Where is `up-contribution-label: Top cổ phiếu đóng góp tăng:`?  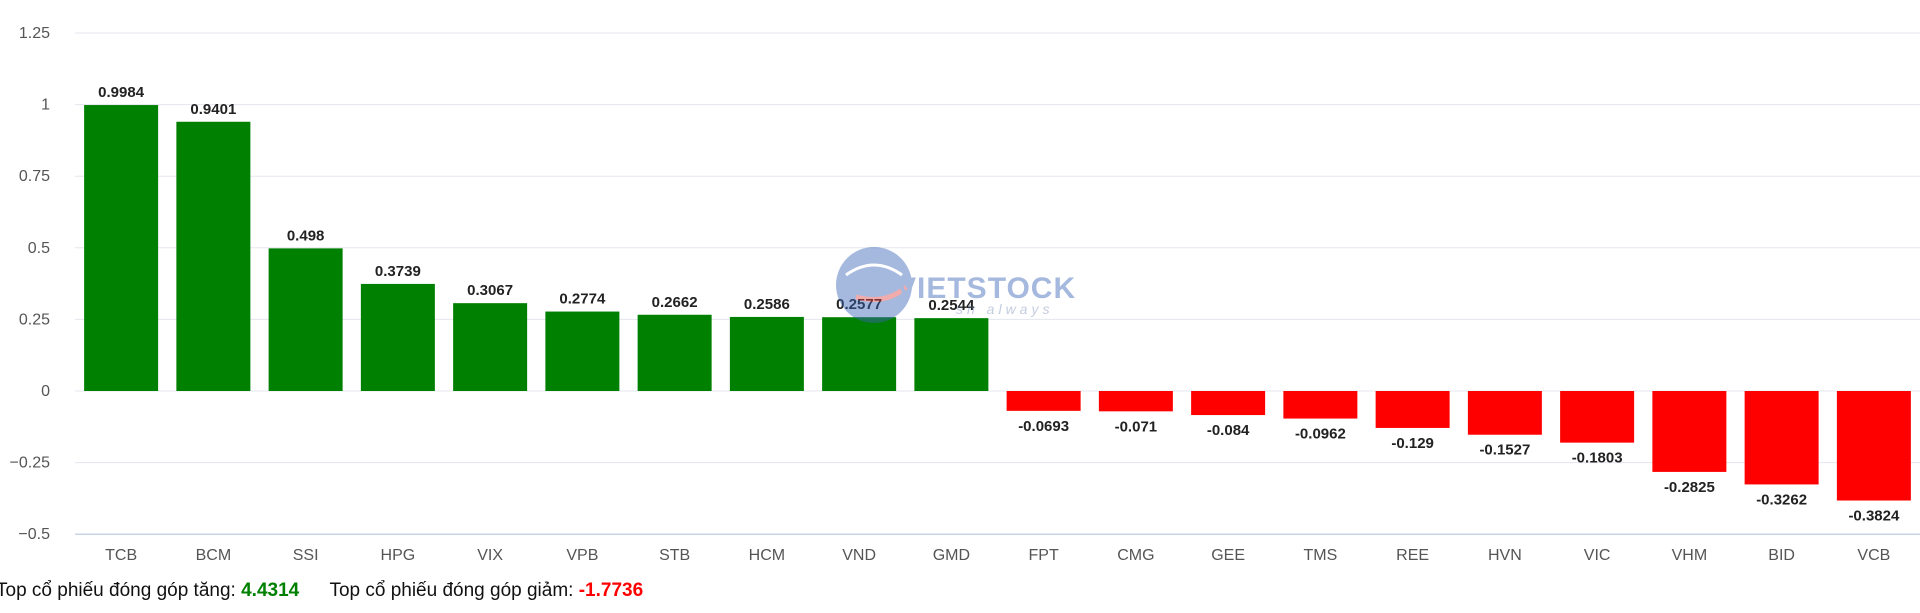
up-contribution-label: Top cổ phiếu đóng góp tăng: is located at coordinates (118, 590).